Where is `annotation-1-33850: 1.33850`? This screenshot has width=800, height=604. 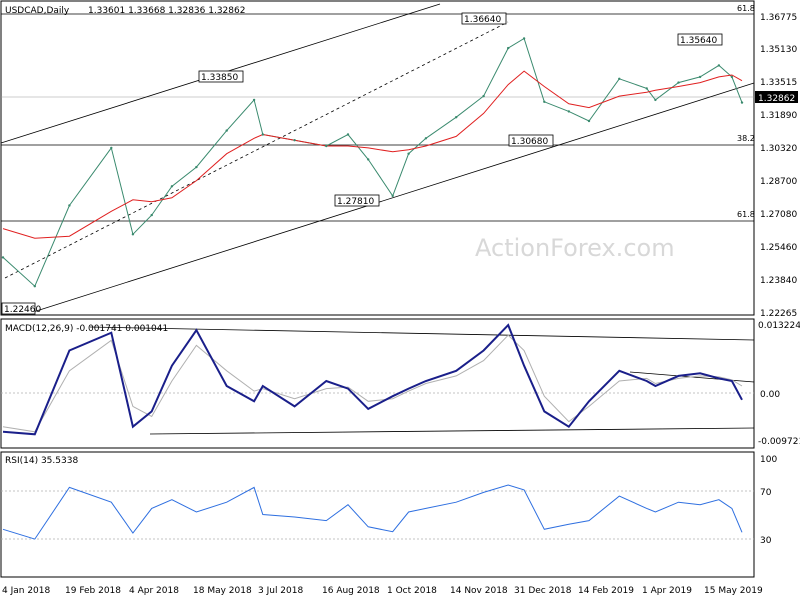
annotation-1-33850: 1.33850 is located at coordinates (221, 76).